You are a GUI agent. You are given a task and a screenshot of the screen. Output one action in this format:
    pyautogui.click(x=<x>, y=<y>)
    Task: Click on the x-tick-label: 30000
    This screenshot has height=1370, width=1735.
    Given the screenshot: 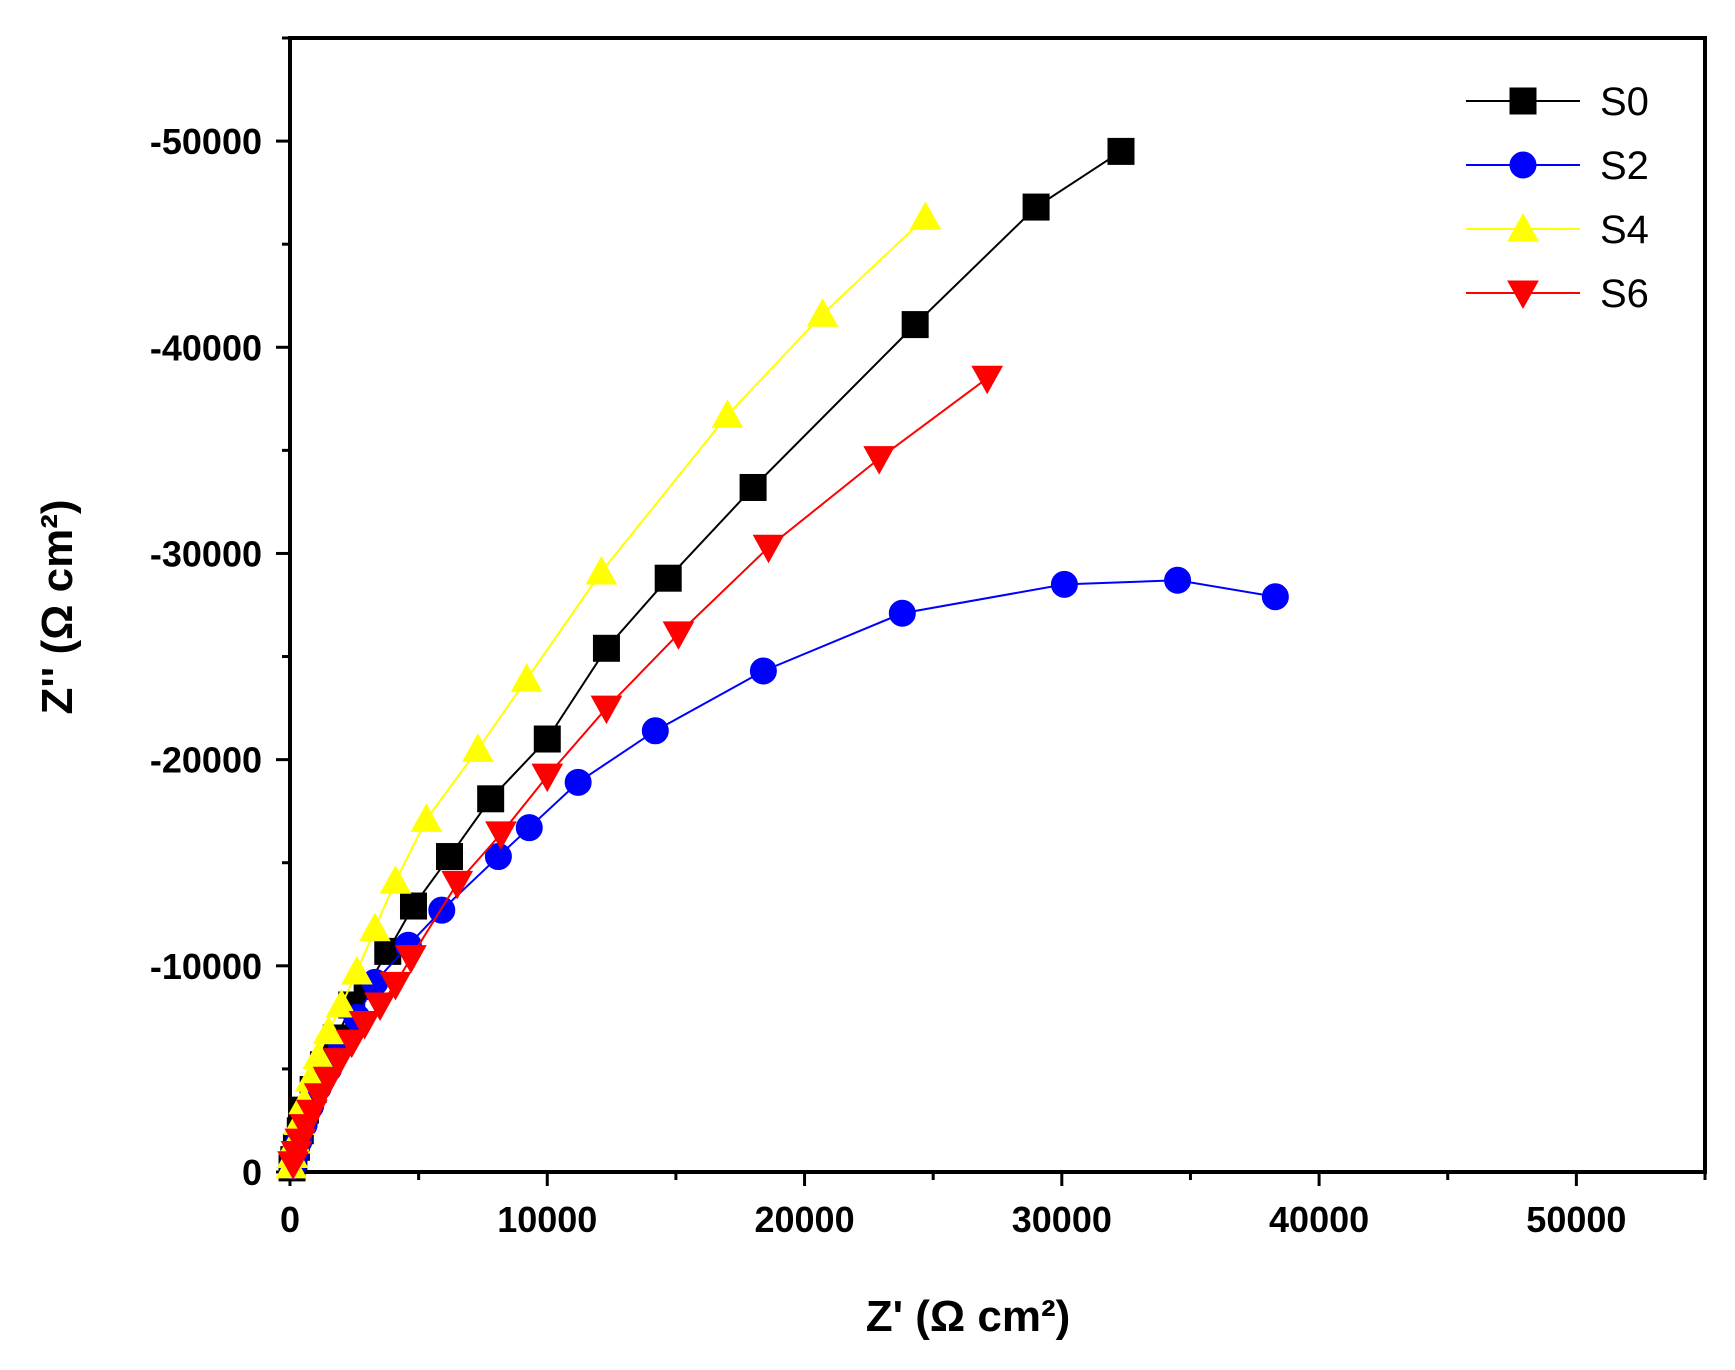 What is the action you would take?
    pyautogui.click(x=1062, y=1219)
    